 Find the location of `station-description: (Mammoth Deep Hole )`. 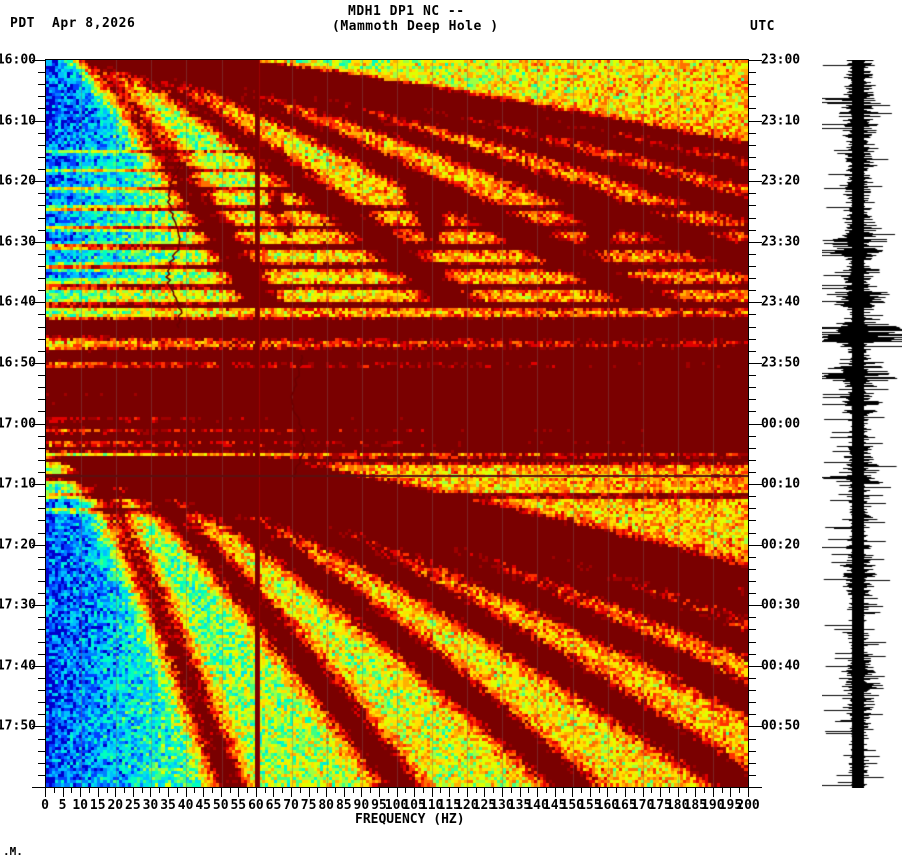

station-description: (Mammoth Deep Hole ) is located at coordinates (415, 26).